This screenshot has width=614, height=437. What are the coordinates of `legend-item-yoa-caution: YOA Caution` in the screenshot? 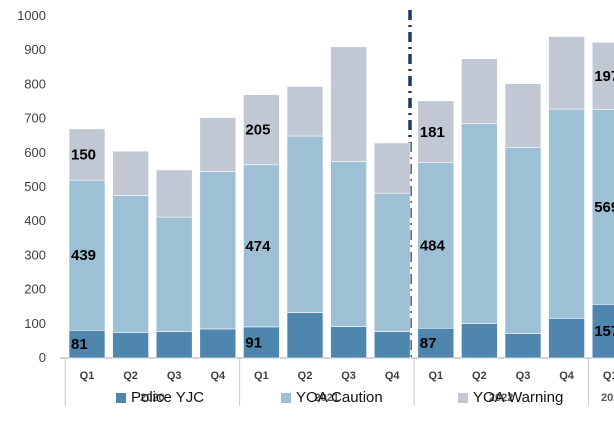 It's located at (332, 397).